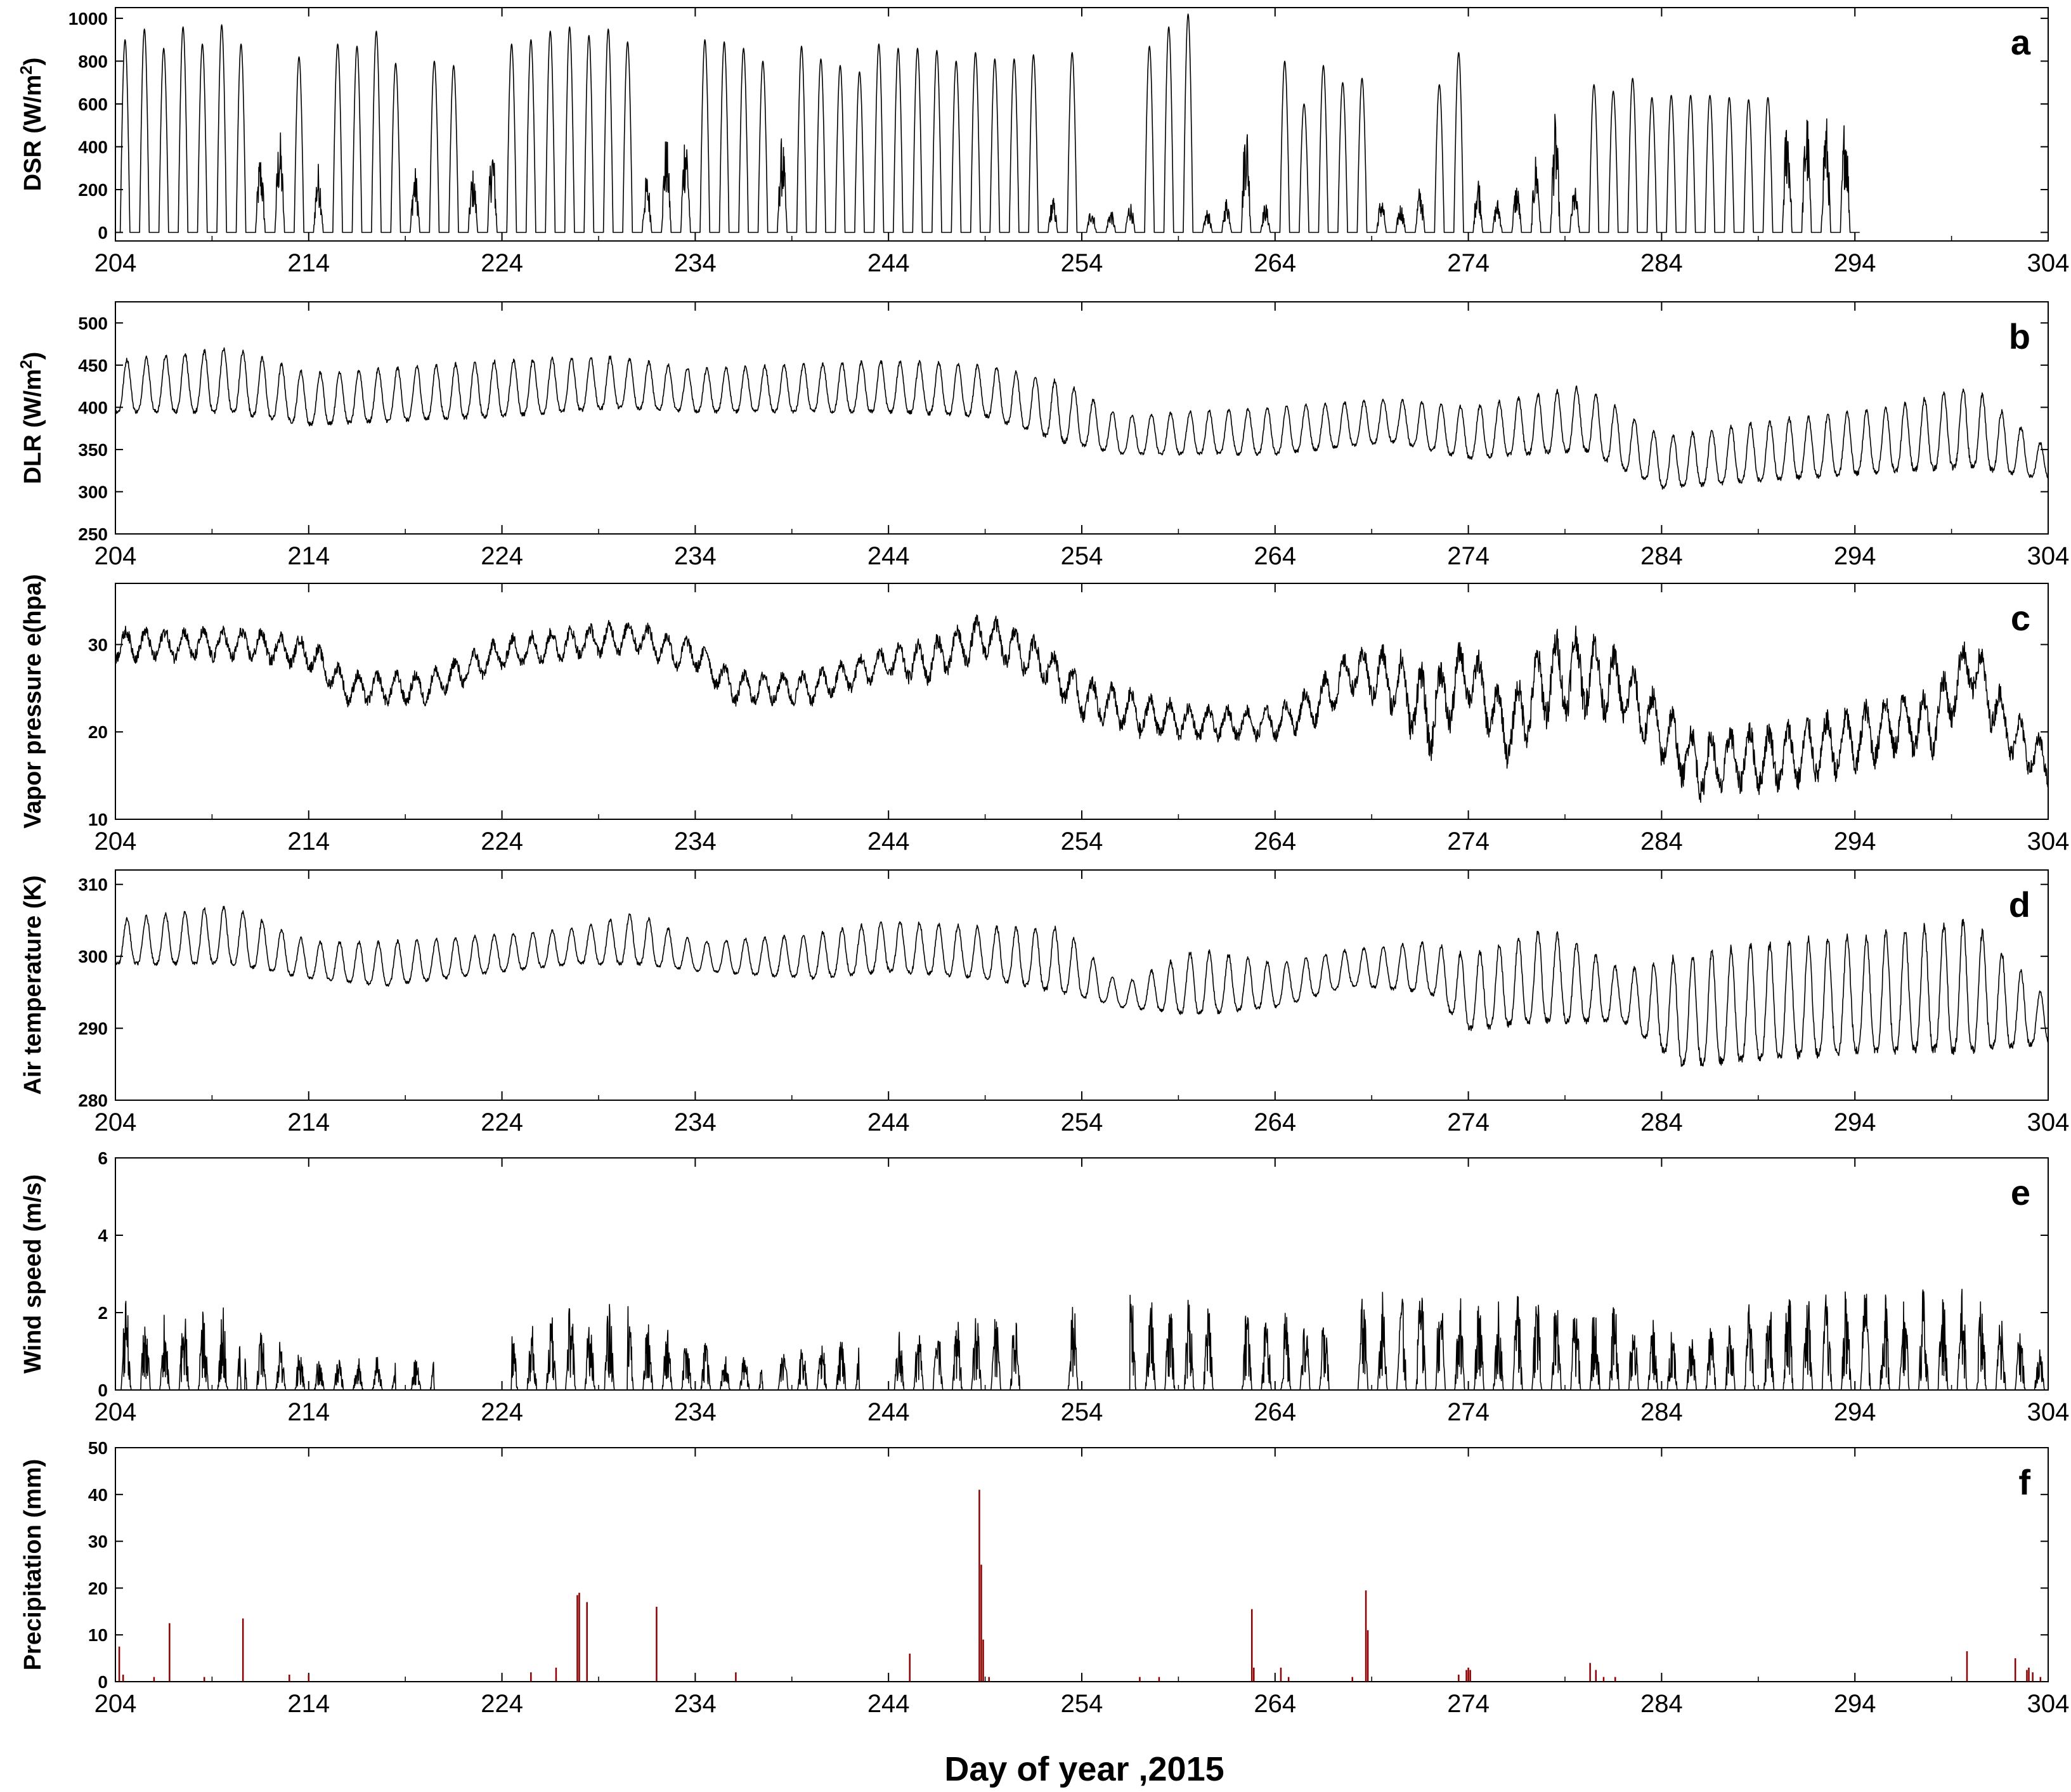 The image size is (2071, 1792). I want to click on y-tick-label: 600, so click(93, 104).